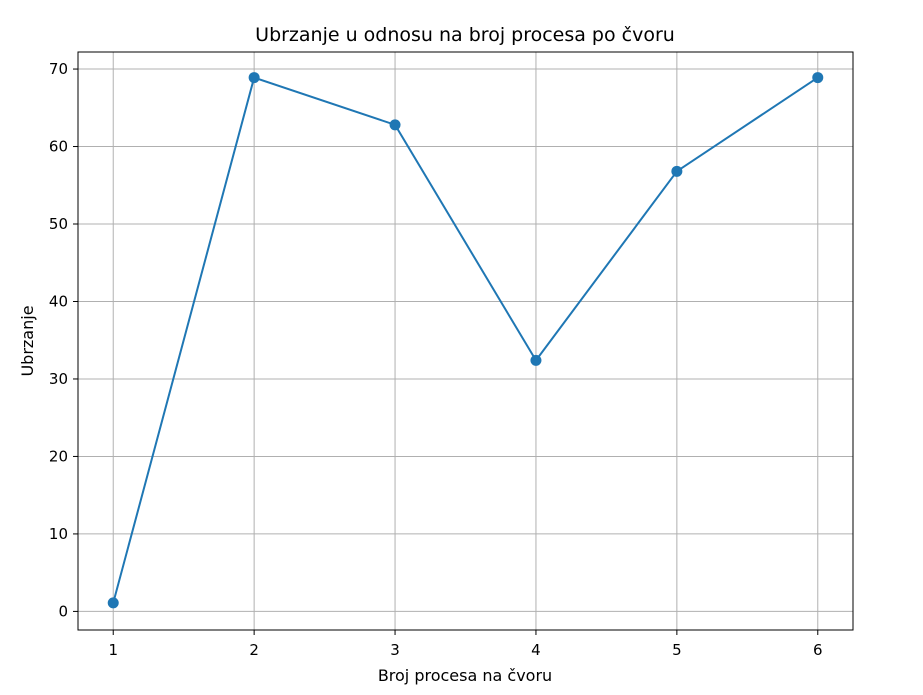 This screenshot has width=923, height=695. What do you see at coordinates (113, 650) in the screenshot?
I see `x-tick-label: 1` at bounding box center [113, 650].